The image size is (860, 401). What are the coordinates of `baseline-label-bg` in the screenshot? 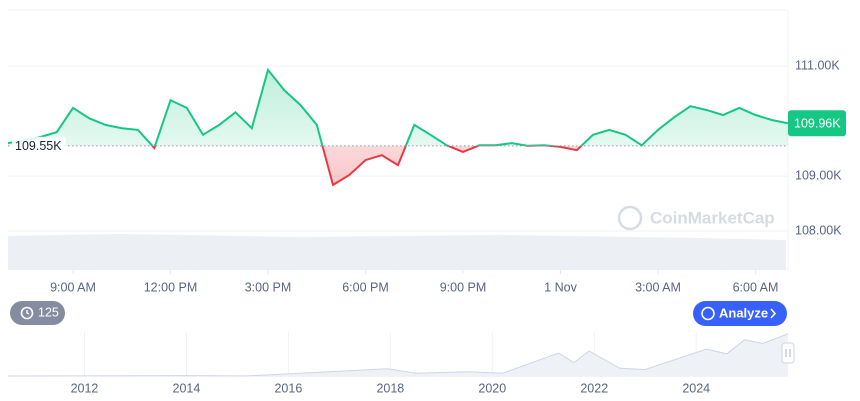 It's located at (39, 145).